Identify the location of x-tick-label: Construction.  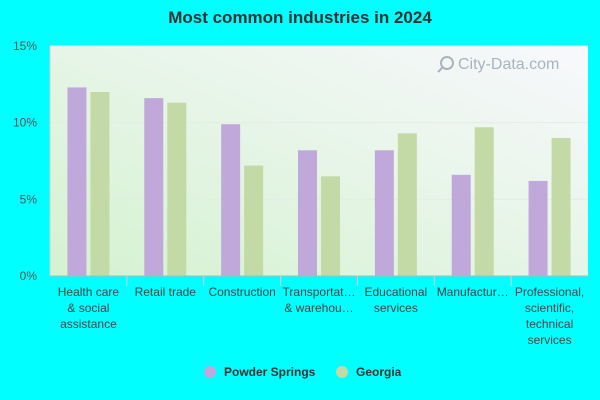
(241, 292).